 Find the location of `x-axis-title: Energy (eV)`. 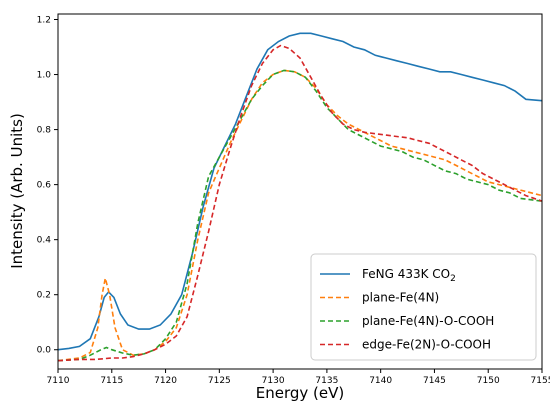

x-axis-title: Energy (eV) is located at coordinates (300, 393).